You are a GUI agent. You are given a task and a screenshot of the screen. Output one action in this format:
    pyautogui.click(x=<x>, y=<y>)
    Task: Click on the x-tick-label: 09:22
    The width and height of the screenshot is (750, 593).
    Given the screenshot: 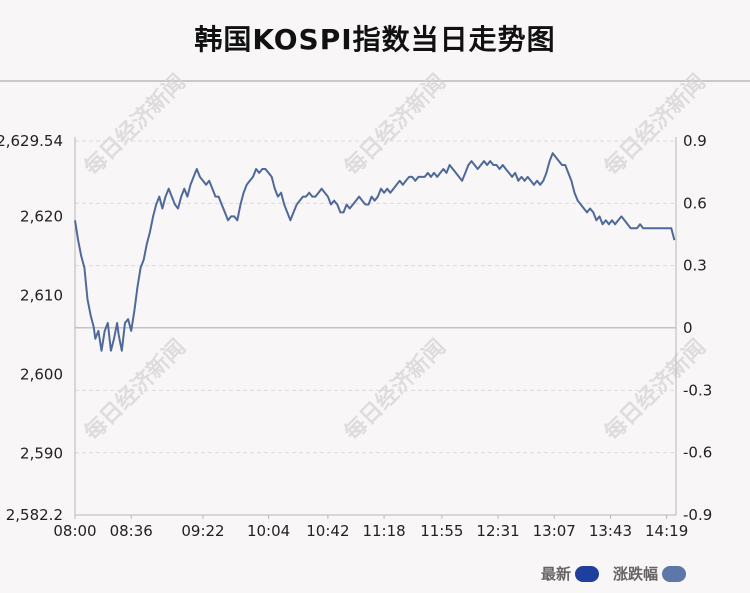 What is the action you would take?
    pyautogui.click(x=202, y=531)
    